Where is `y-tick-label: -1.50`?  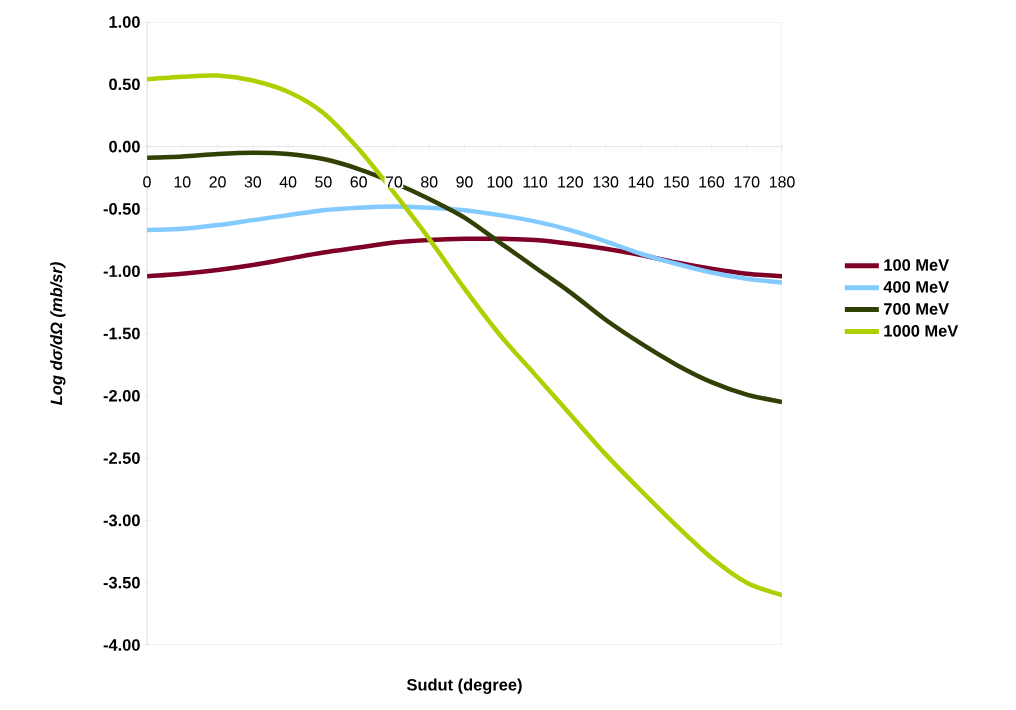
y-tick-label: -1.50 is located at coordinates (121, 333).